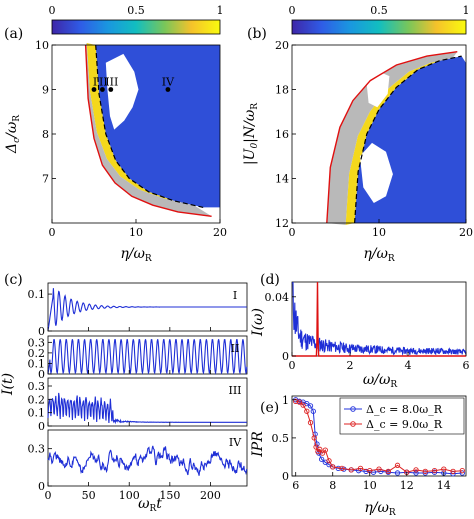 This screenshot has width=474, height=519. Describe the element at coordinates (168, 82) in the screenshot. I see `marker-IV-label: IV` at that location.